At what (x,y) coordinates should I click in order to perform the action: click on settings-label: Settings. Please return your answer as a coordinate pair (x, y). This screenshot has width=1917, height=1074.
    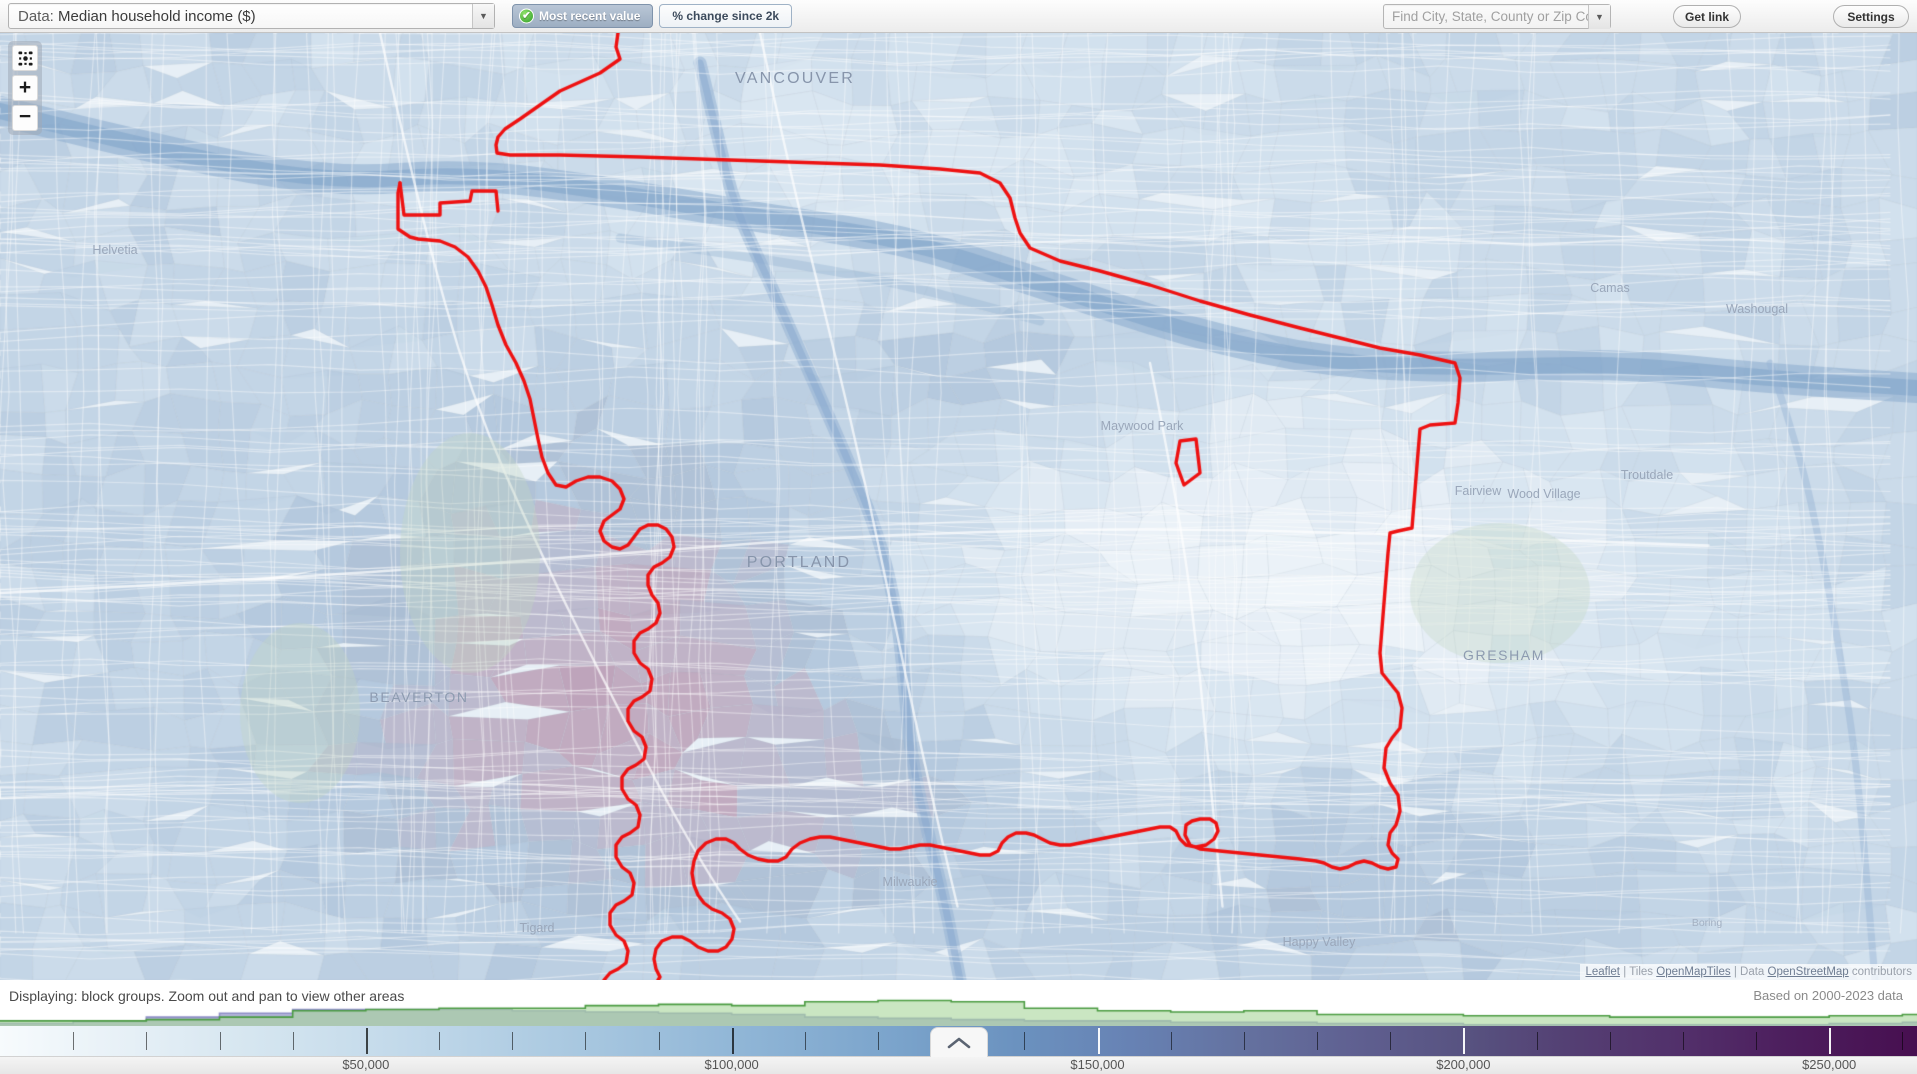
    Looking at the image, I should click on (1871, 16).